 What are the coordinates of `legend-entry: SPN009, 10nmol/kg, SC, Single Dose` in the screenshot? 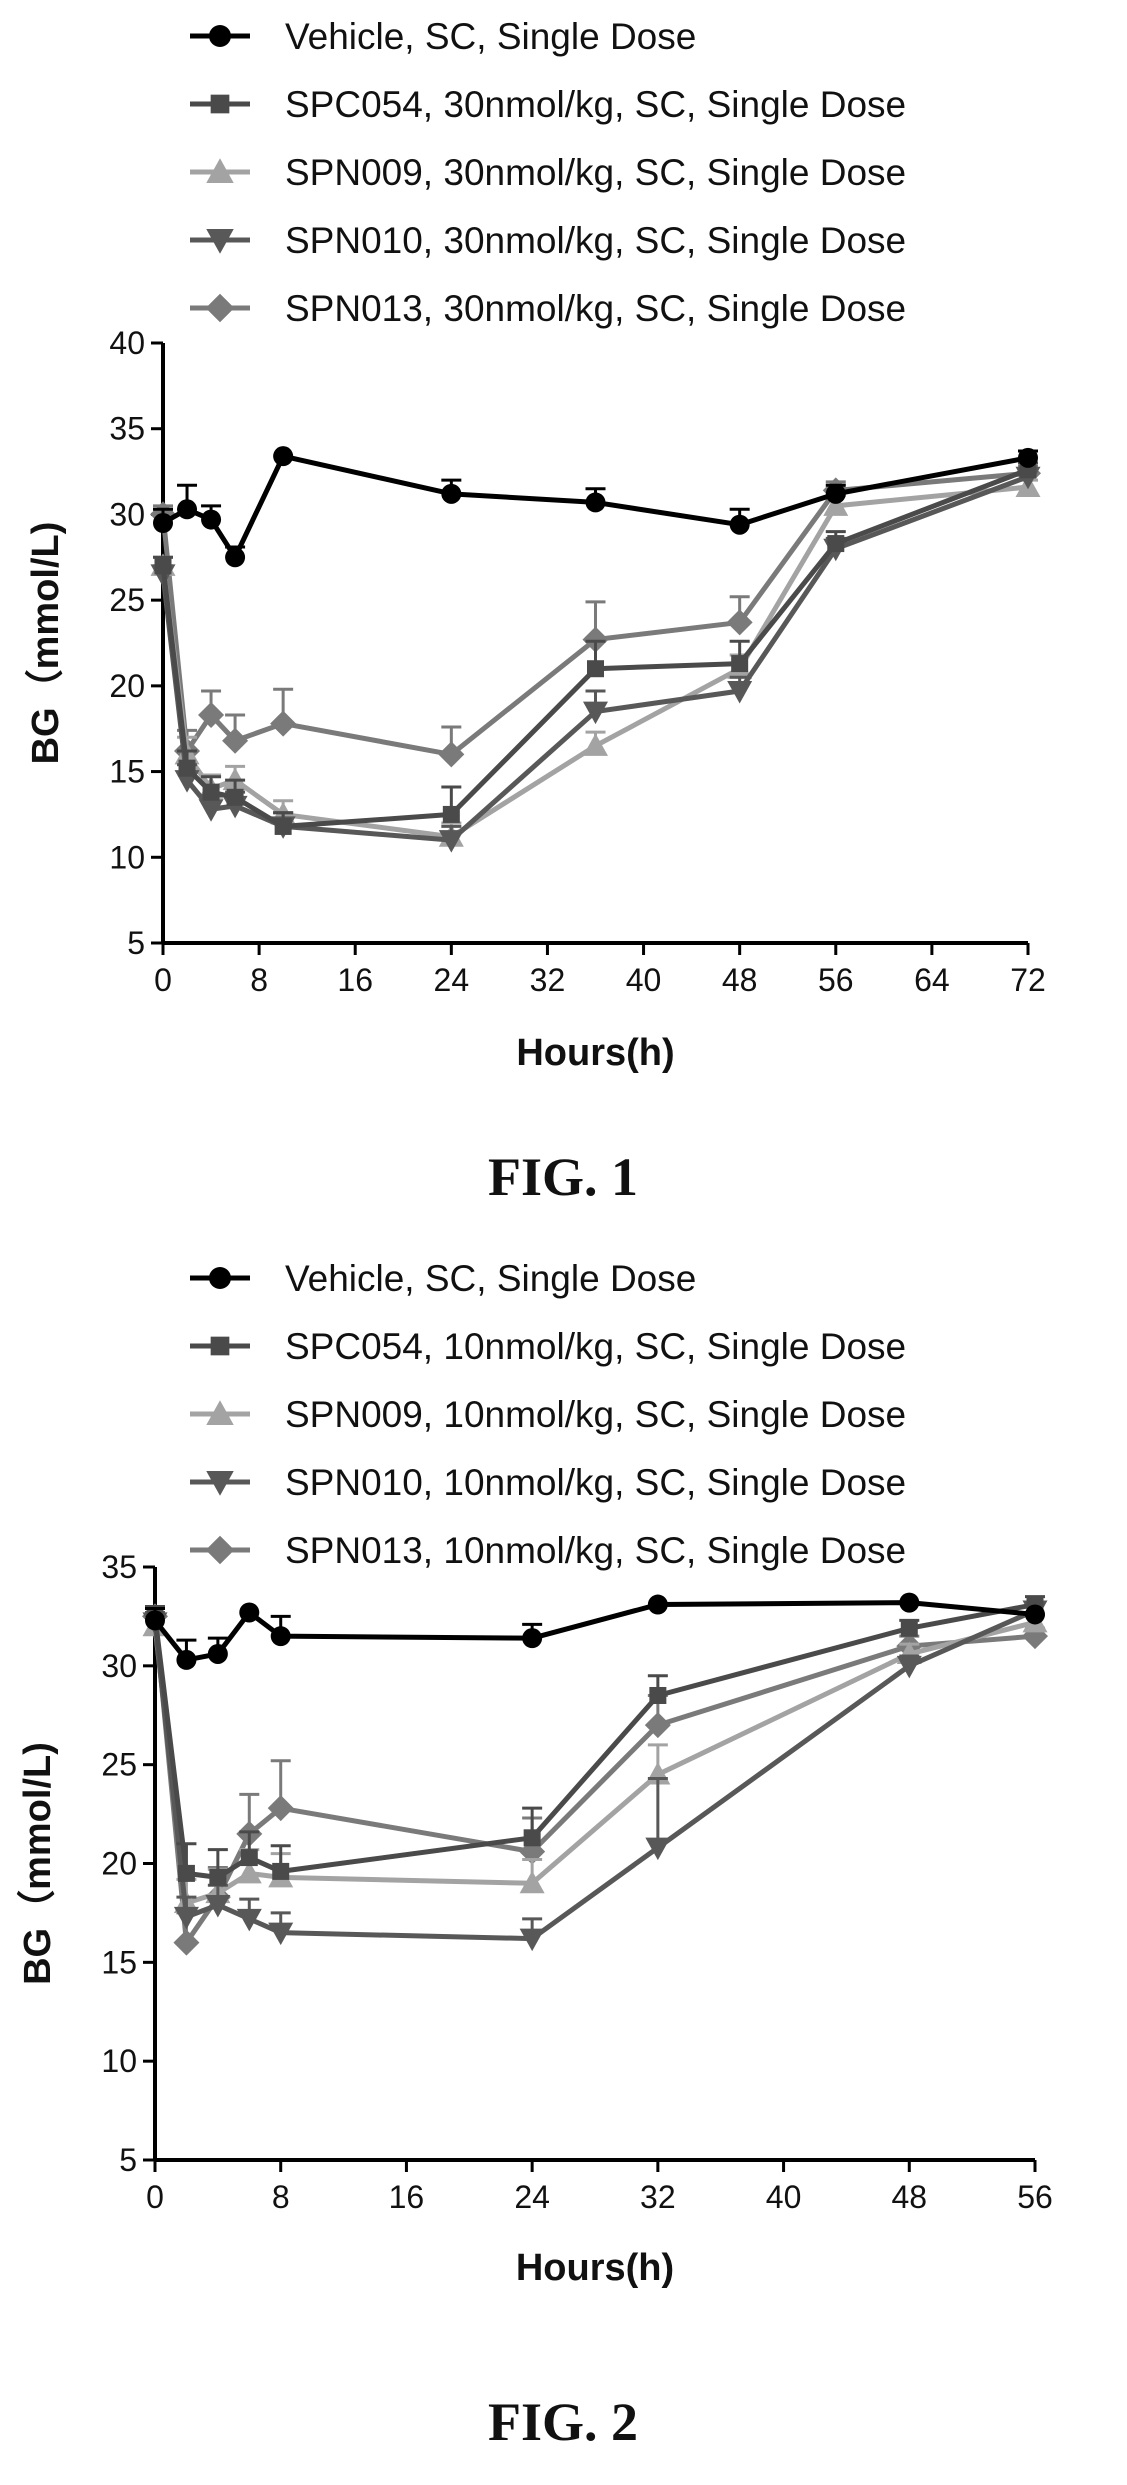 It's located at (548, 1414).